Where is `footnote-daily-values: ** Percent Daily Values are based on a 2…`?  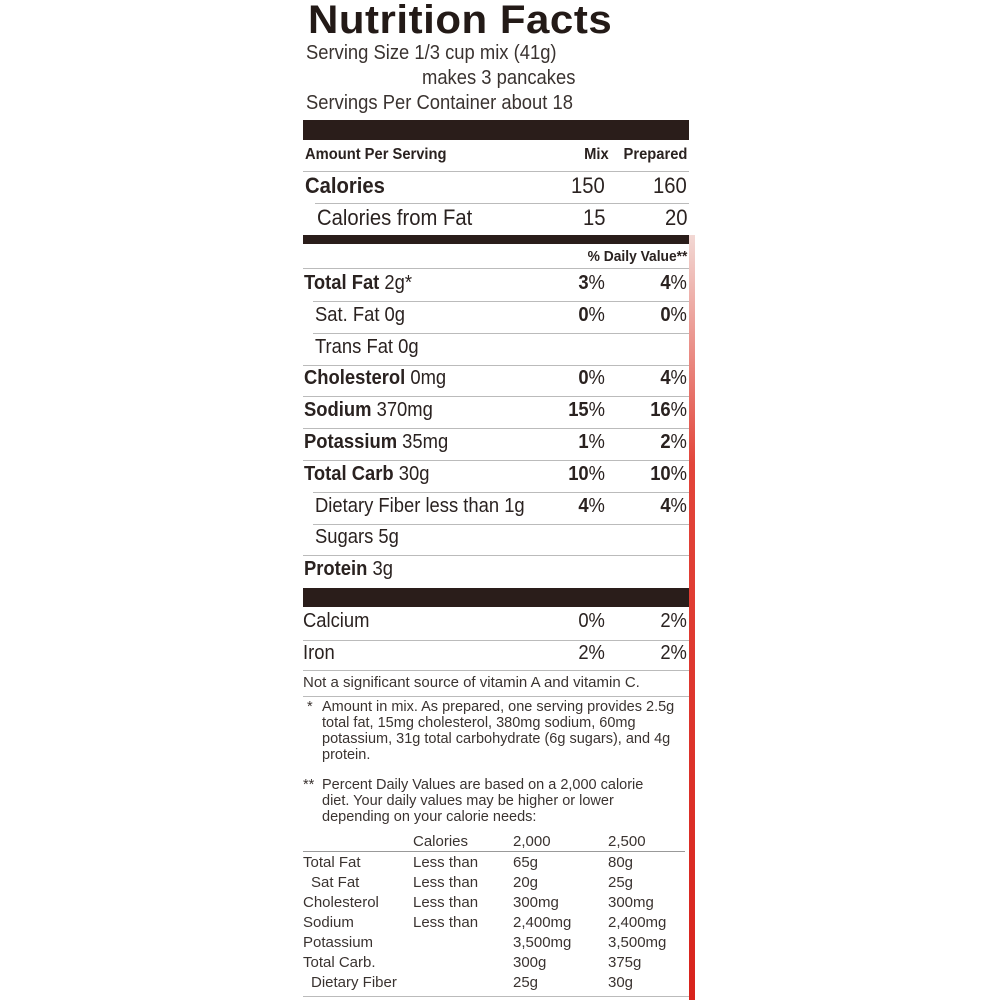
footnote-daily-values: ** Percent Daily Values are based on a 2… is located at coordinates (488, 801).